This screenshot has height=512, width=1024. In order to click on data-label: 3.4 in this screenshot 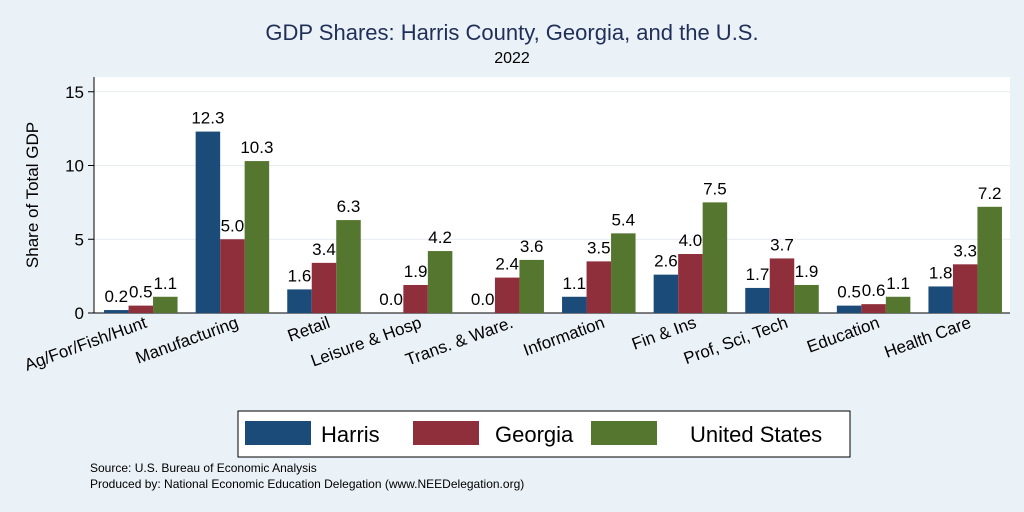, I will do `click(324, 249)`.